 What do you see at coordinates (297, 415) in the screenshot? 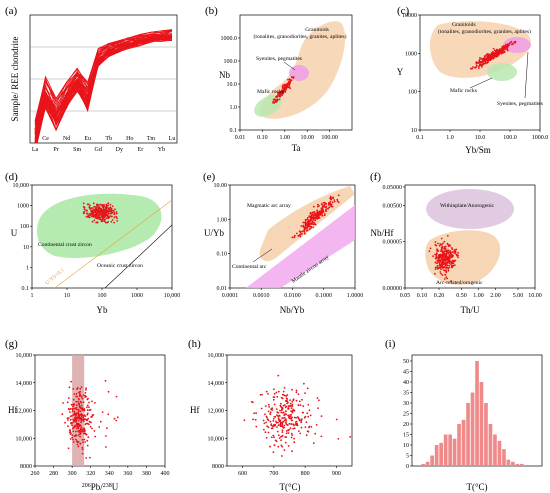
I see `panel-h-points` at bounding box center [297, 415].